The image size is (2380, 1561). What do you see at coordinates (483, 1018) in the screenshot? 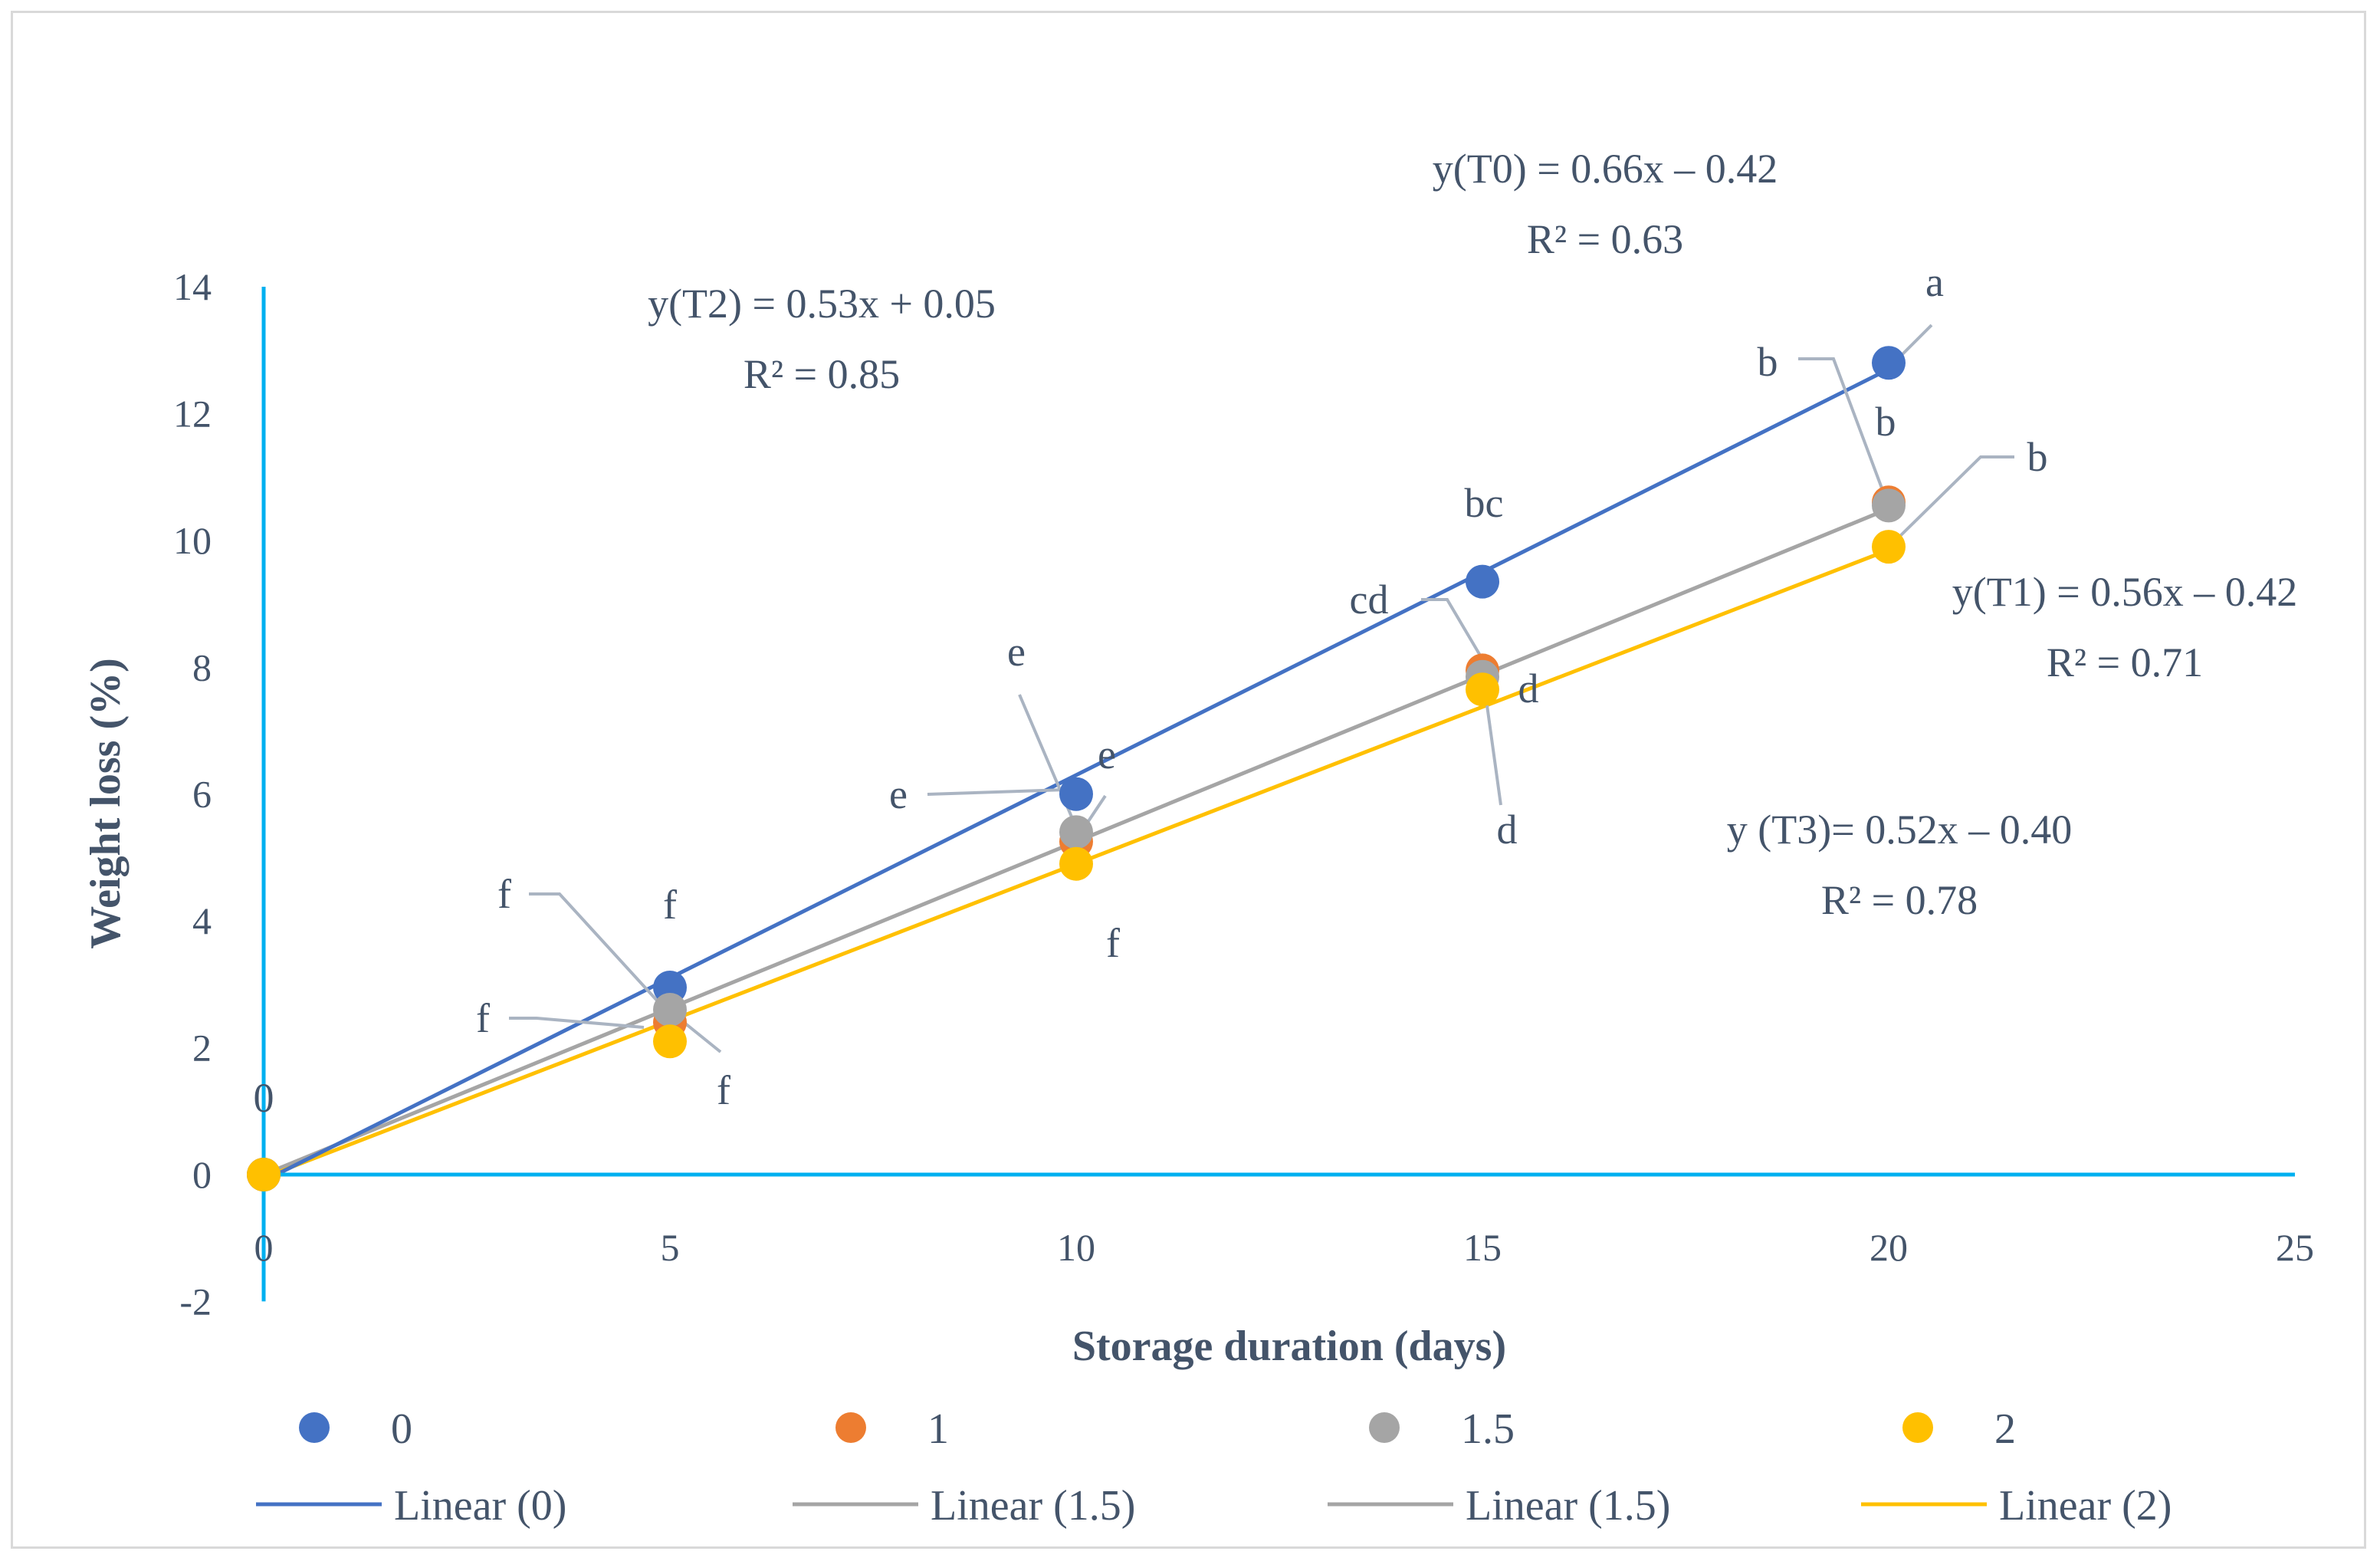
I see `label-f5-lower-left: f` at bounding box center [483, 1018].